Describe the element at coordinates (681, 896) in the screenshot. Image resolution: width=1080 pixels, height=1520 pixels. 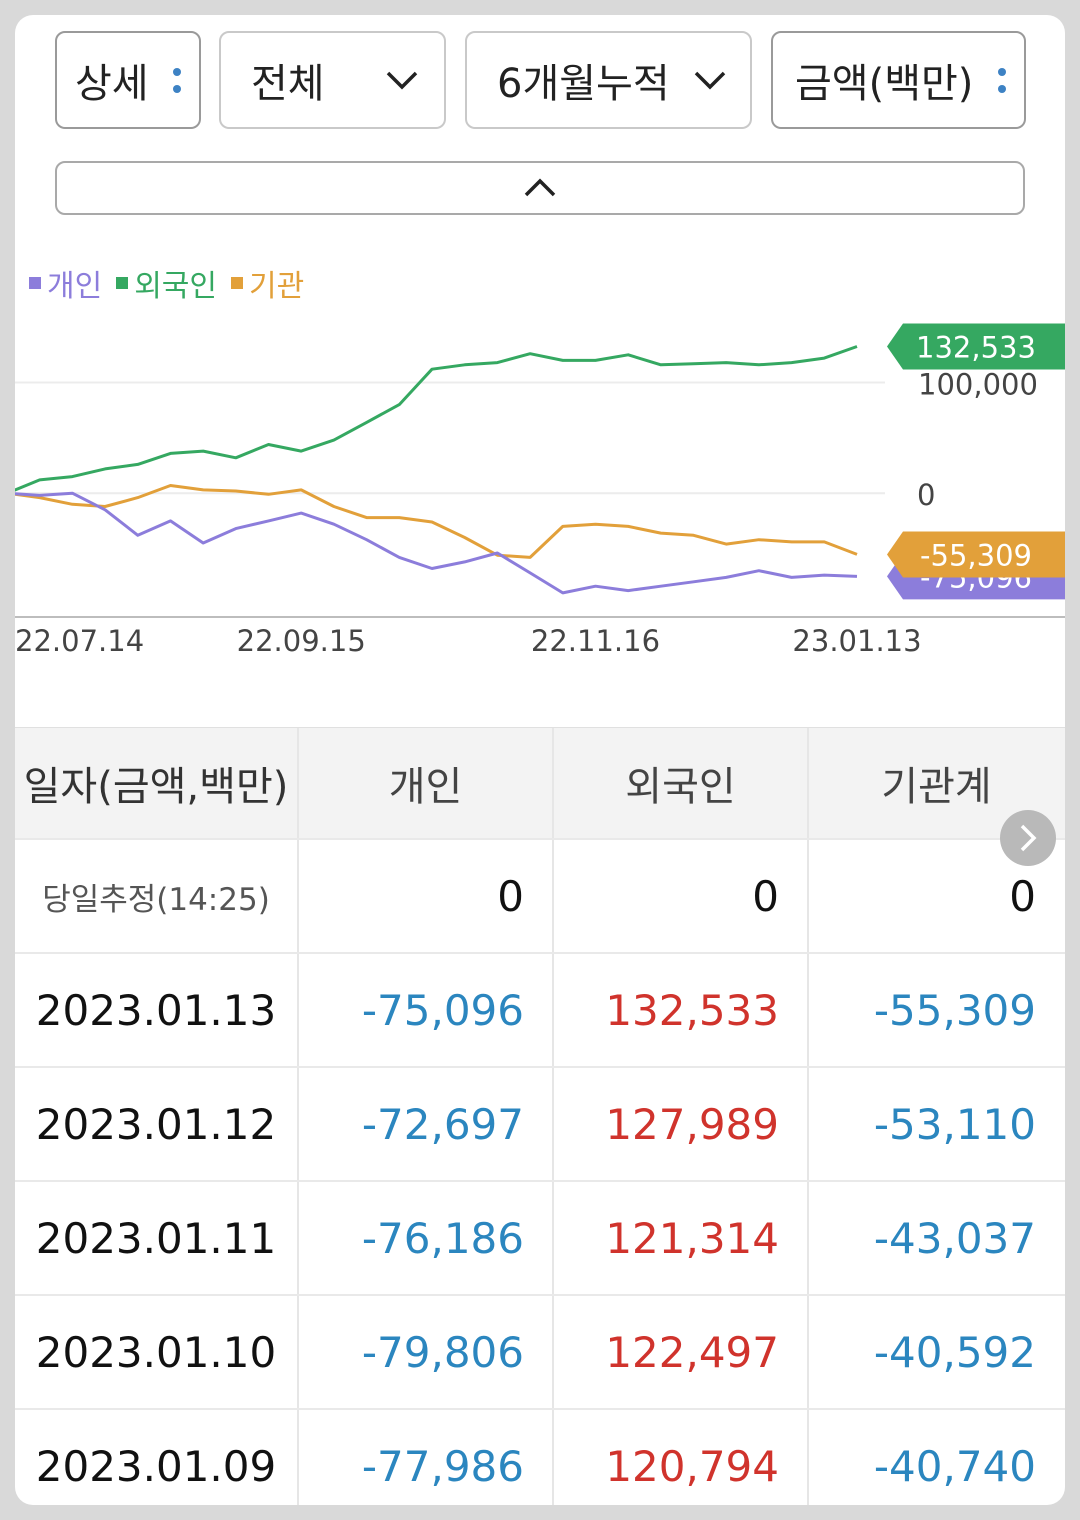
I see `estimate-foreign: 0` at that location.